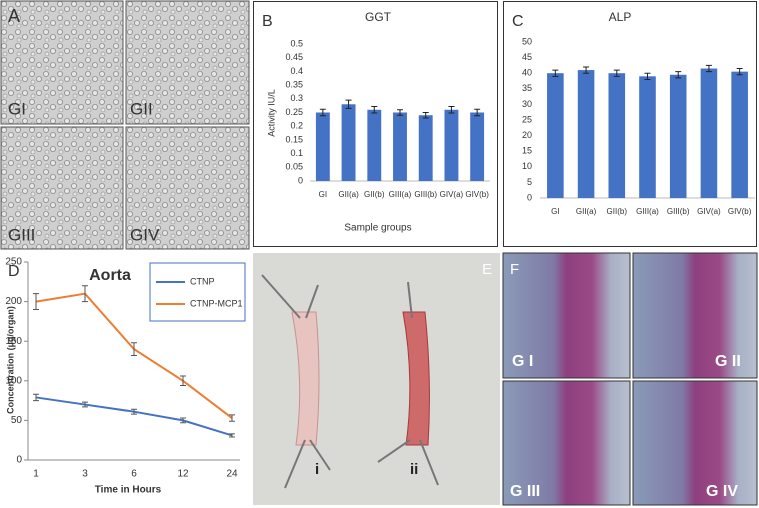 This screenshot has width=759, height=508. I want to click on x-axis-label: Sample groups, so click(377, 228).